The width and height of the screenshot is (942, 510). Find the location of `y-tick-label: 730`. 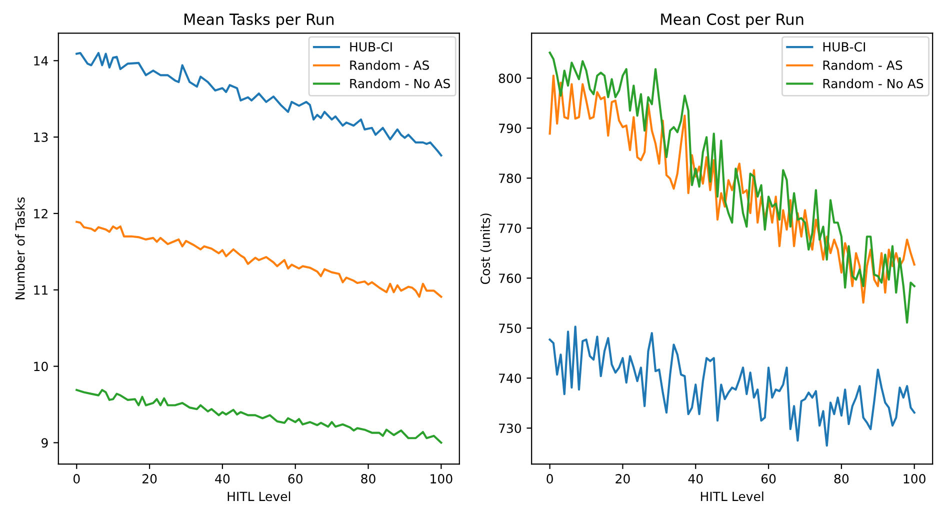

y-tick-label: 730 is located at coordinates (510, 429).